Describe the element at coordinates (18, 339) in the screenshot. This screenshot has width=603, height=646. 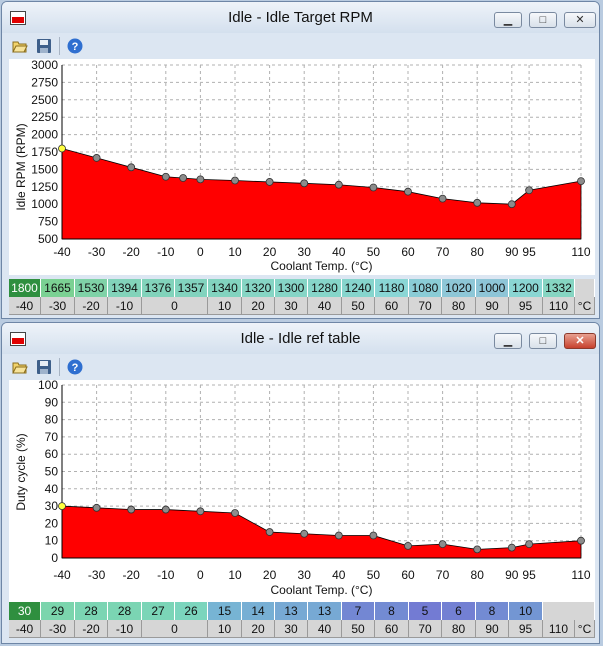
I see `app-chart-icon` at that location.